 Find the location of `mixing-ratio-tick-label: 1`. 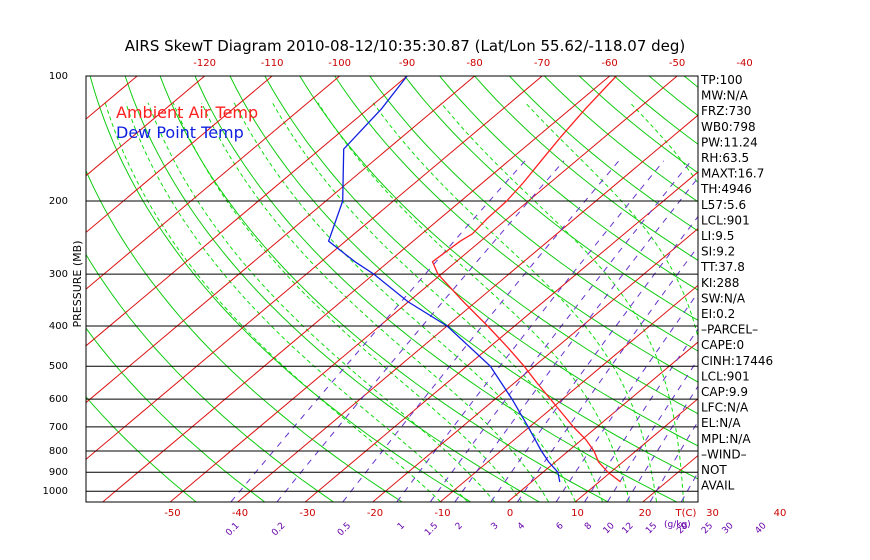

mixing-ratio-tick-label: 1 is located at coordinates (401, 526).